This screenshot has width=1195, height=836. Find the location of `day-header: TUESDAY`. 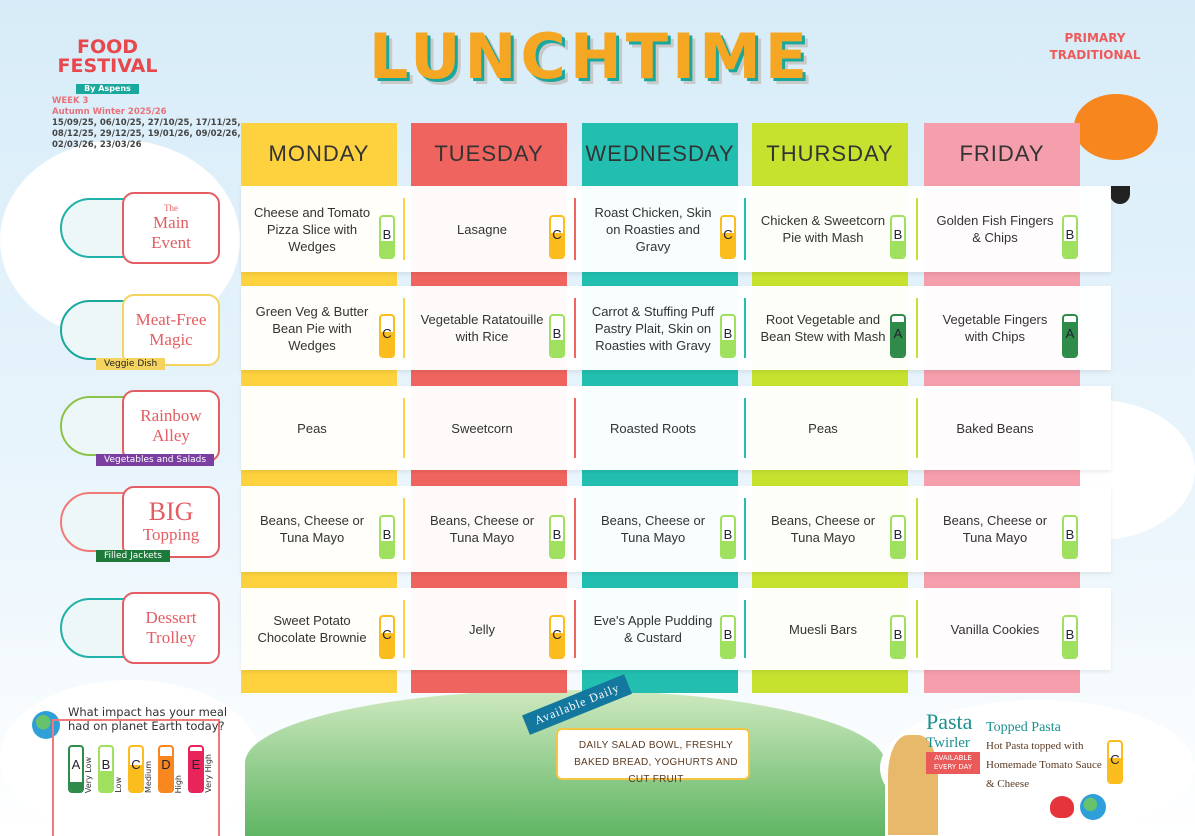

day-header: TUESDAY is located at coordinates (489, 153).